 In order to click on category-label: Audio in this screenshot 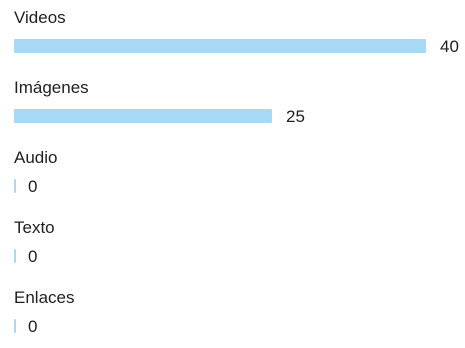, I will do `click(36, 157)`.